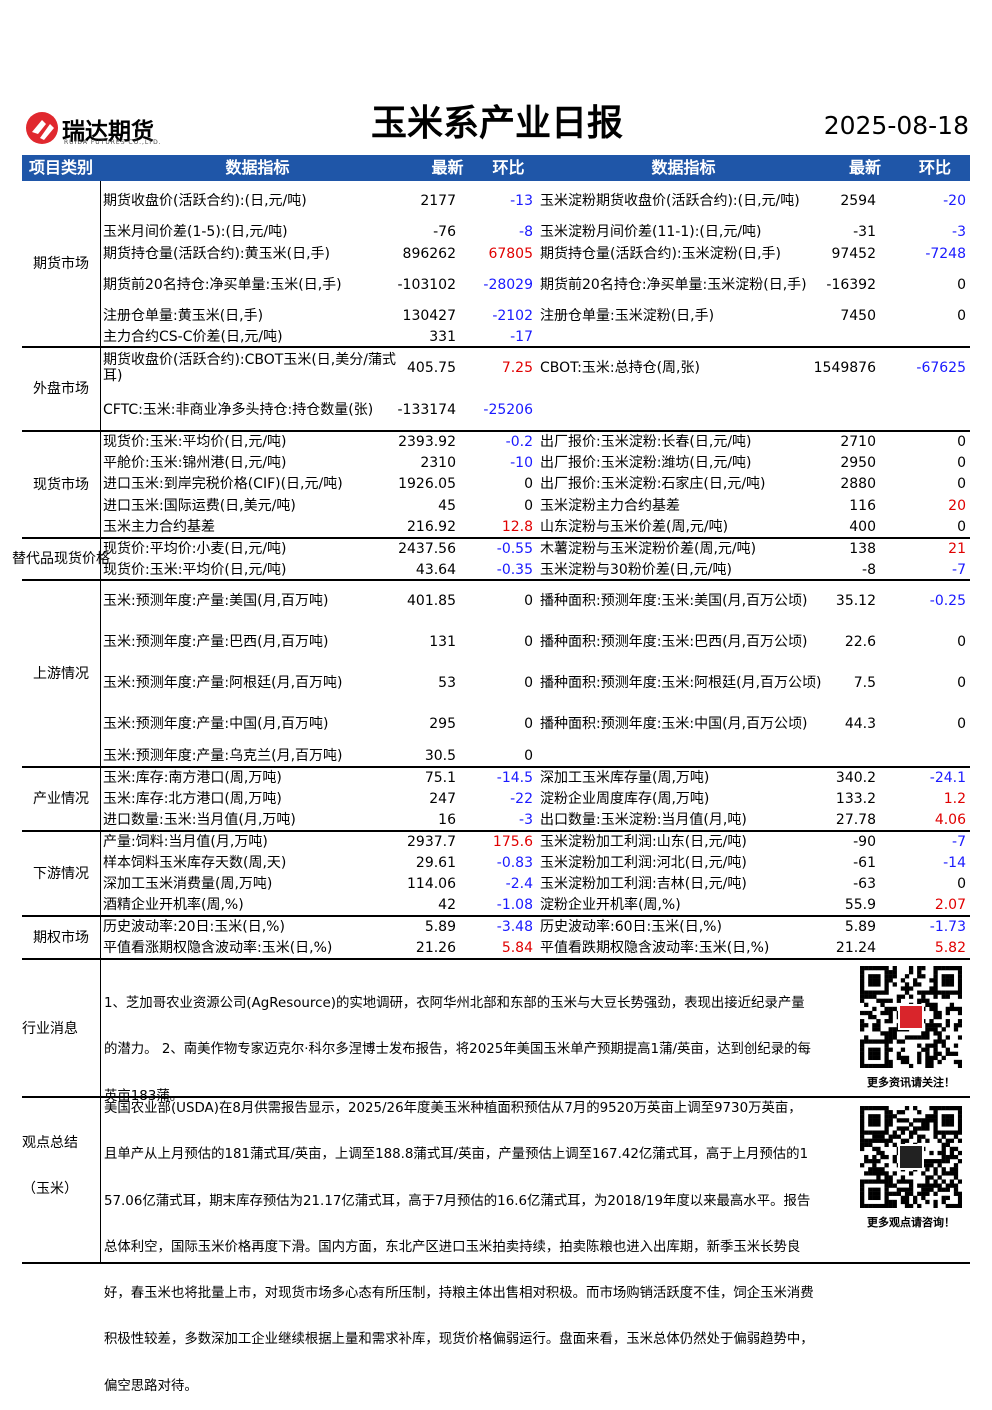  What do you see at coordinates (429, 316) in the screenshot?
I see `latest-value: 130427` at bounding box center [429, 316].